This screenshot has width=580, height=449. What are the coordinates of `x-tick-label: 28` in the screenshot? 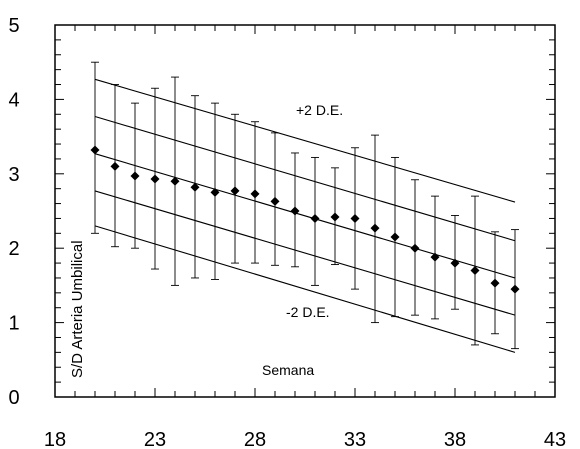 It's located at (255, 439).